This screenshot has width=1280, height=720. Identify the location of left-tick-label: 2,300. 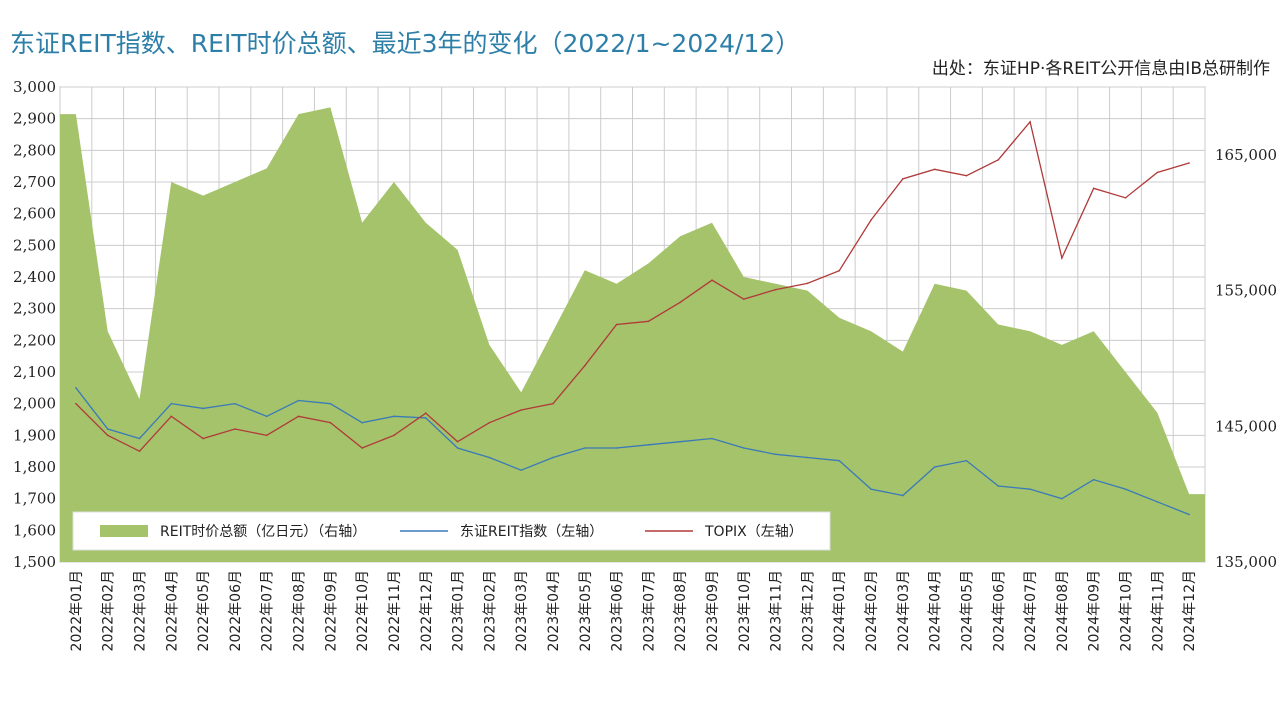
(34, 309).